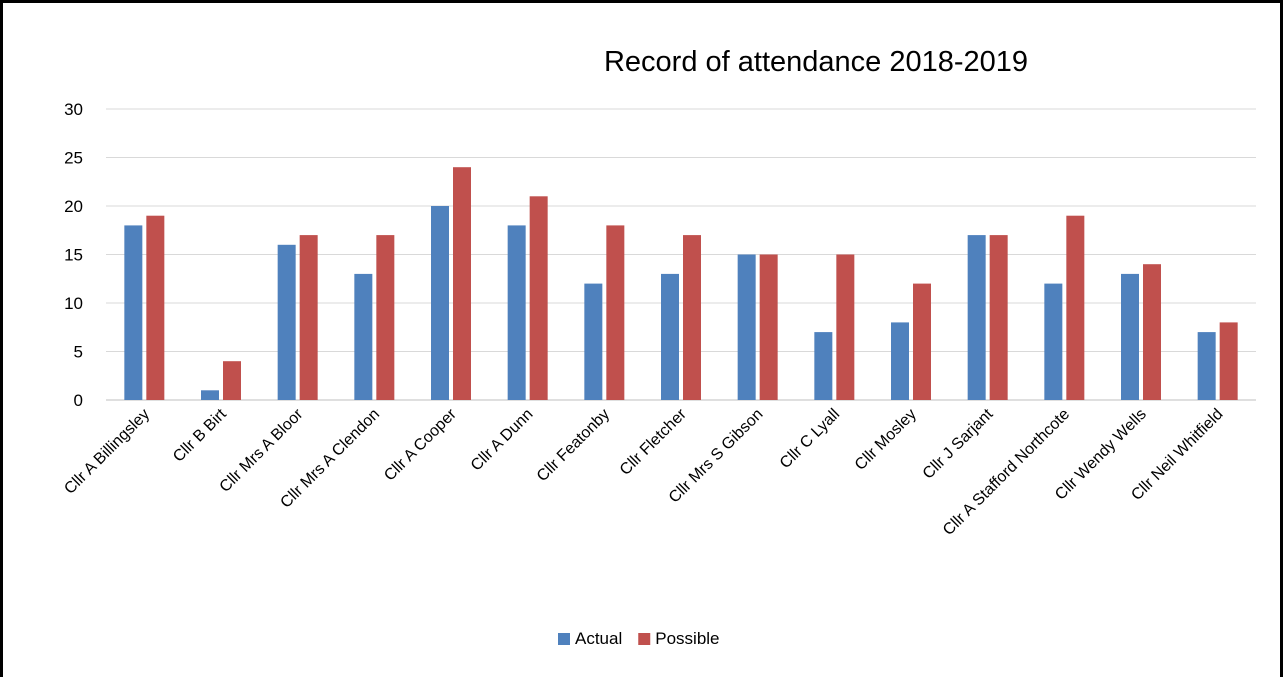 The height and width of the screenshot is (680, 1283). Describe the element at coordinates (73, 158) in the screenshot. I see `y-tick-label: 25` at that location.